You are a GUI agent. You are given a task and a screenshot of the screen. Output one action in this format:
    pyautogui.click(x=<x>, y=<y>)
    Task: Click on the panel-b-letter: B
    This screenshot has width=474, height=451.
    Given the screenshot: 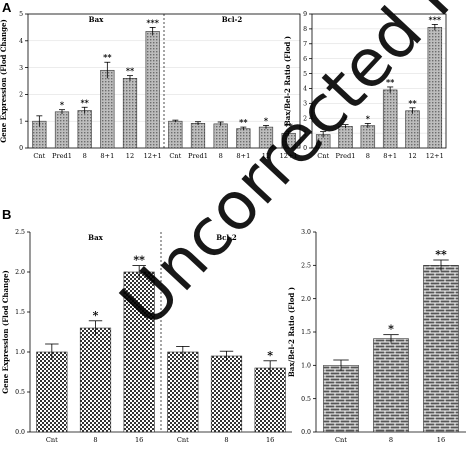 What is the action you would take?
    pyautogui.click(x=6, y=214)
    